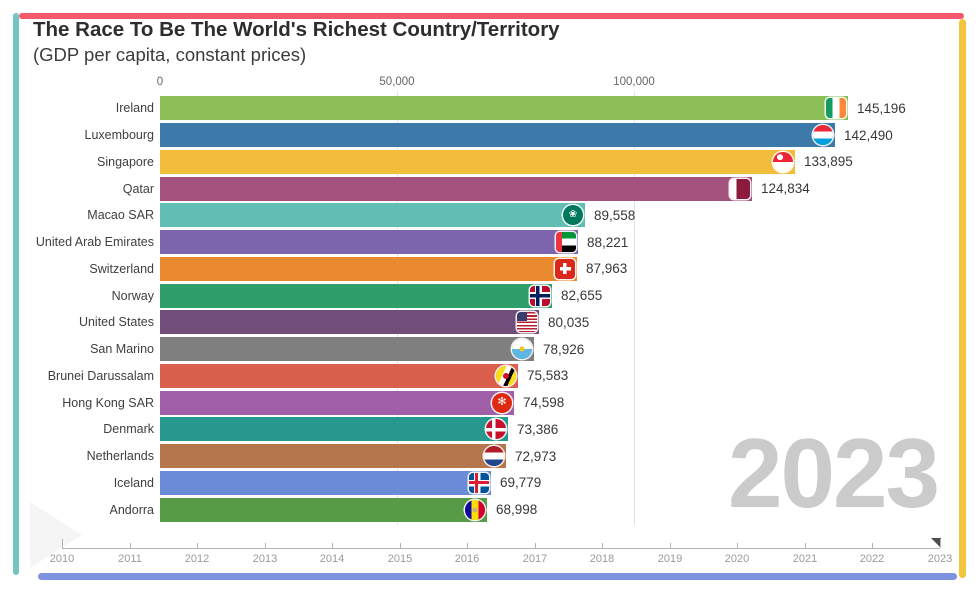 This screenshot has height=599, width=978. I want to click on value-label: 73,386, so click(538, 429).